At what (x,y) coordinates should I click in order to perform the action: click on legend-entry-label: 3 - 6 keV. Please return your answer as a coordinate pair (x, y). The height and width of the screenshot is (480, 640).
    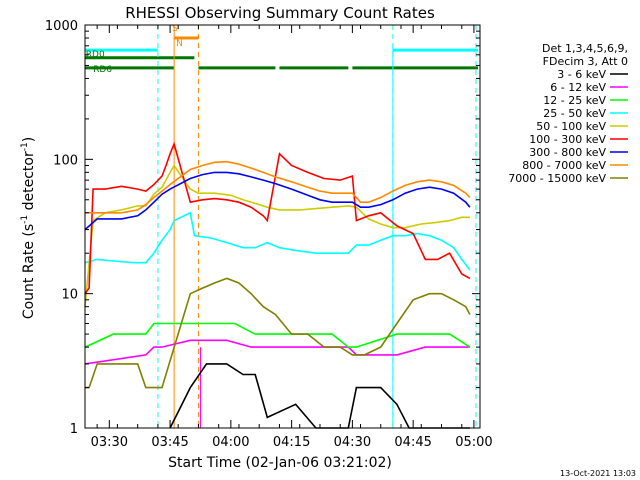
    Looking at the image, I should click on (581, 74).